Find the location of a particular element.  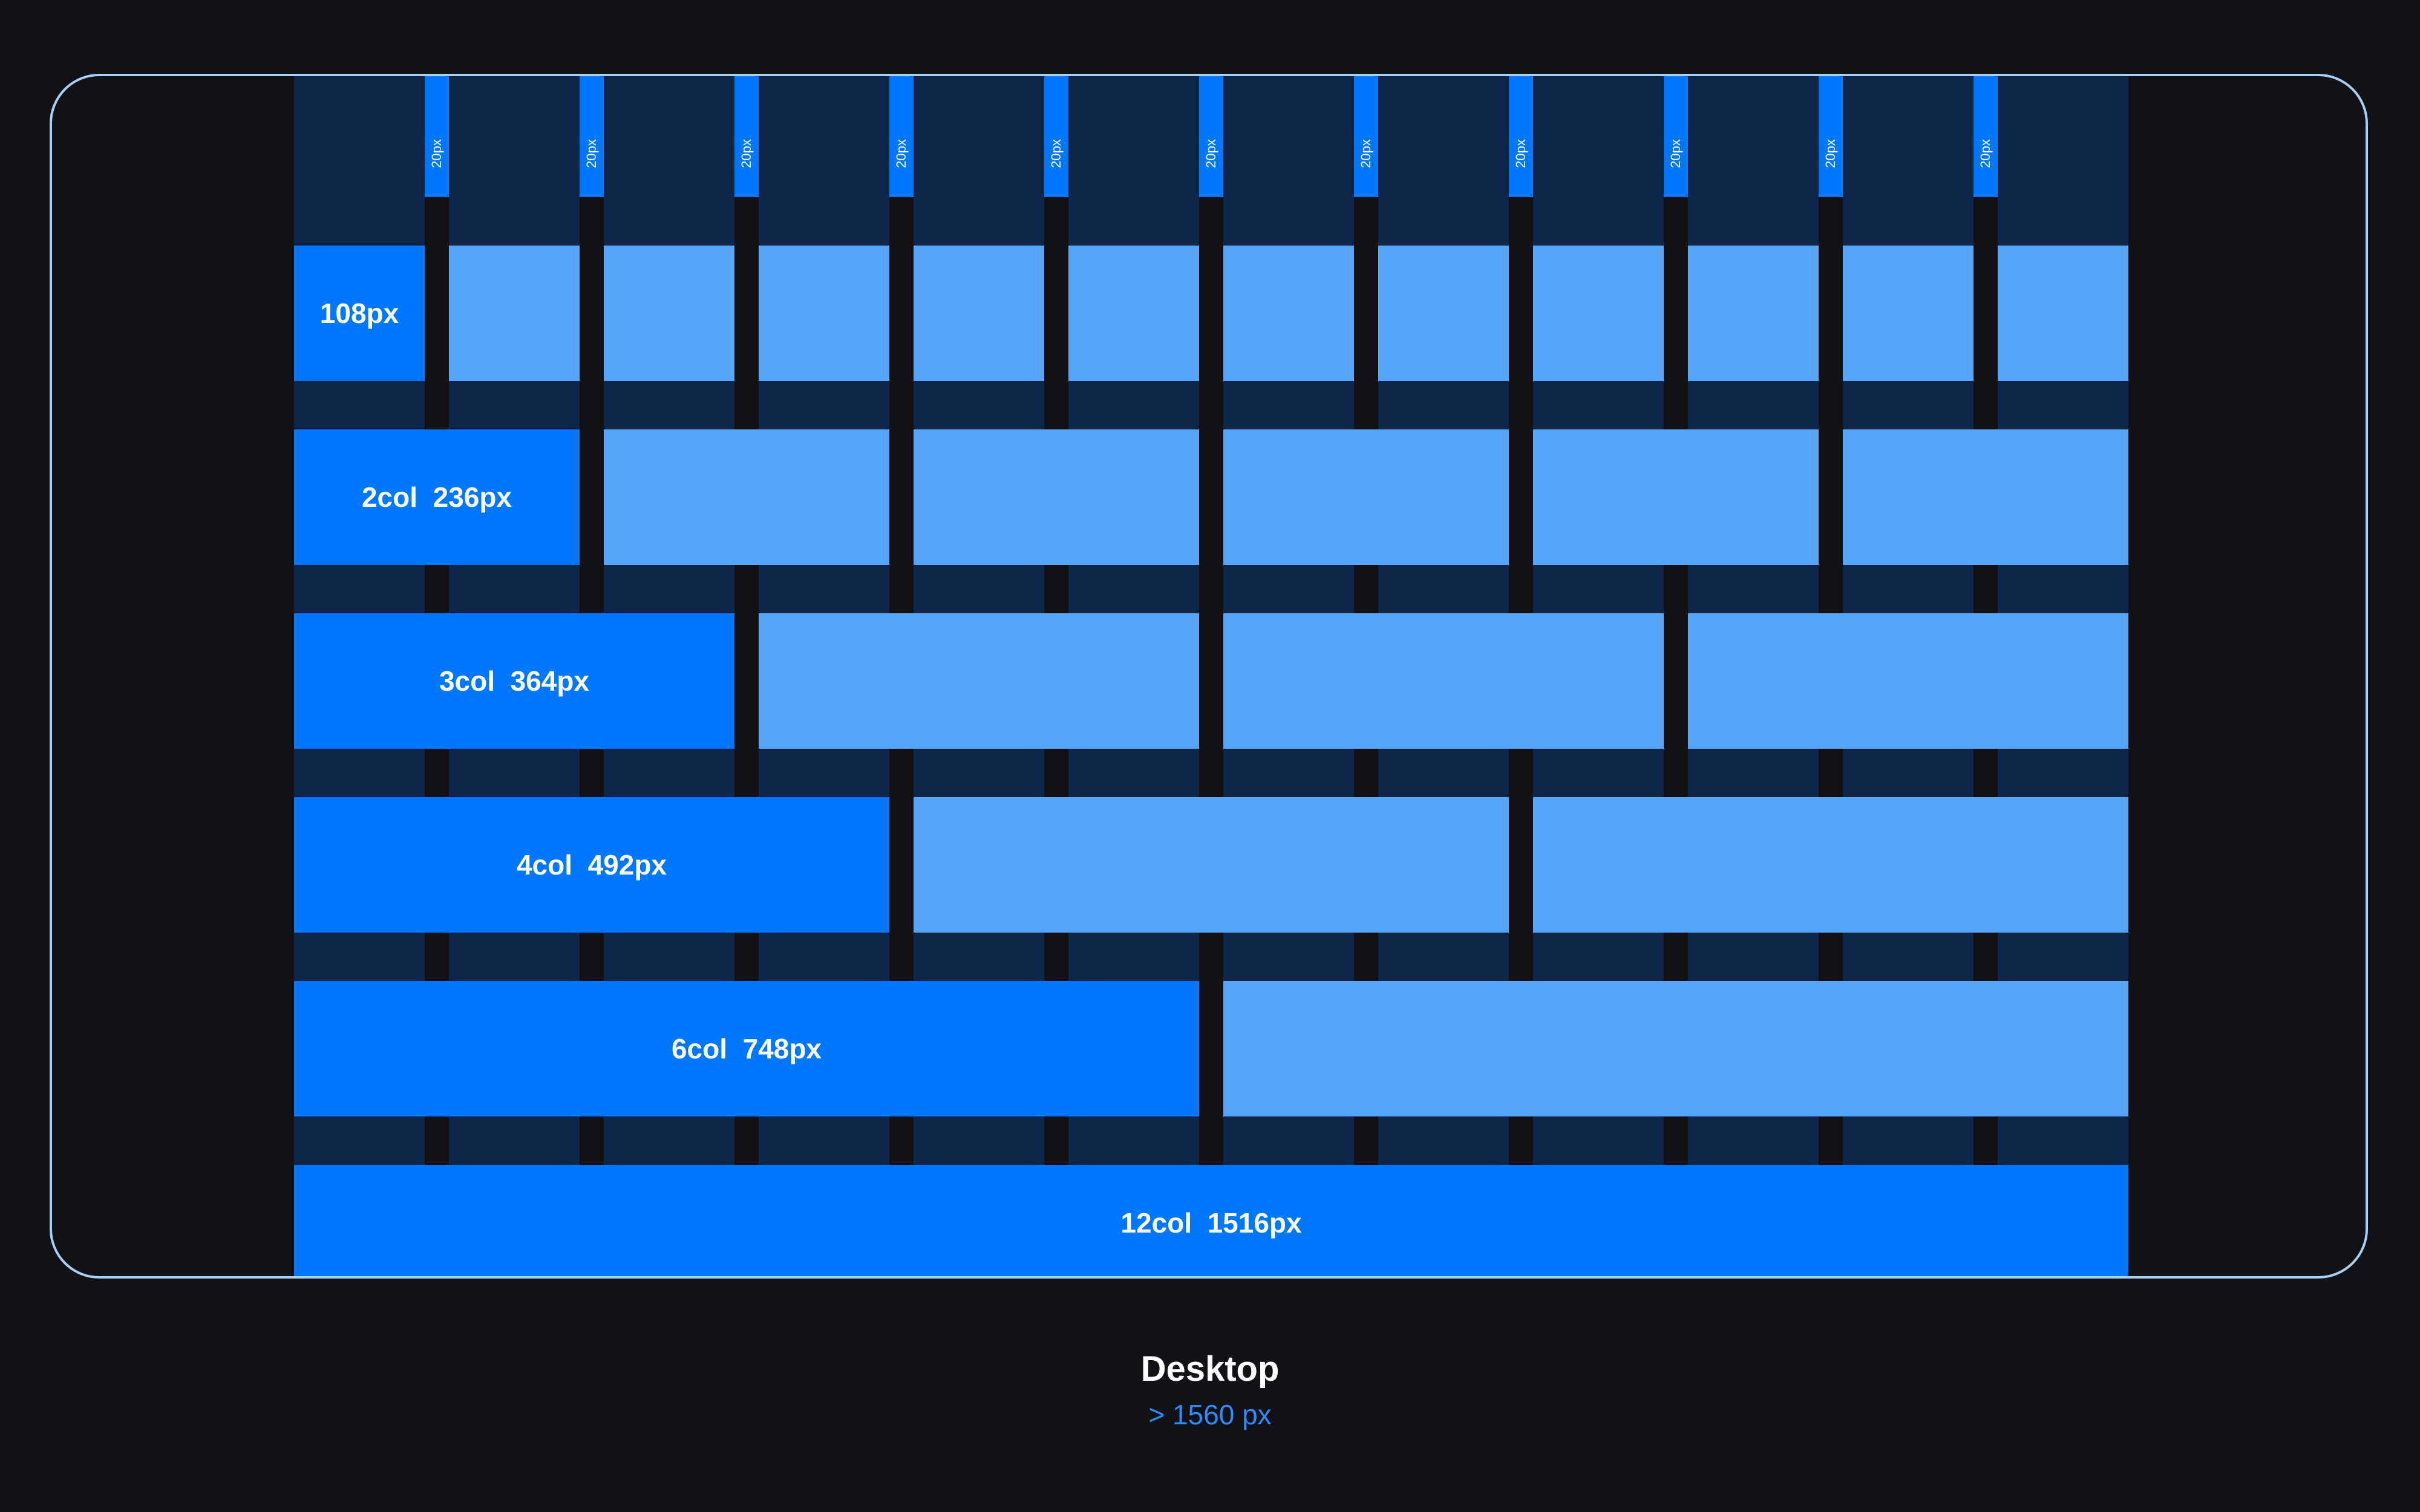

span-label: 4col 492px is located at coordinates (591, 865).